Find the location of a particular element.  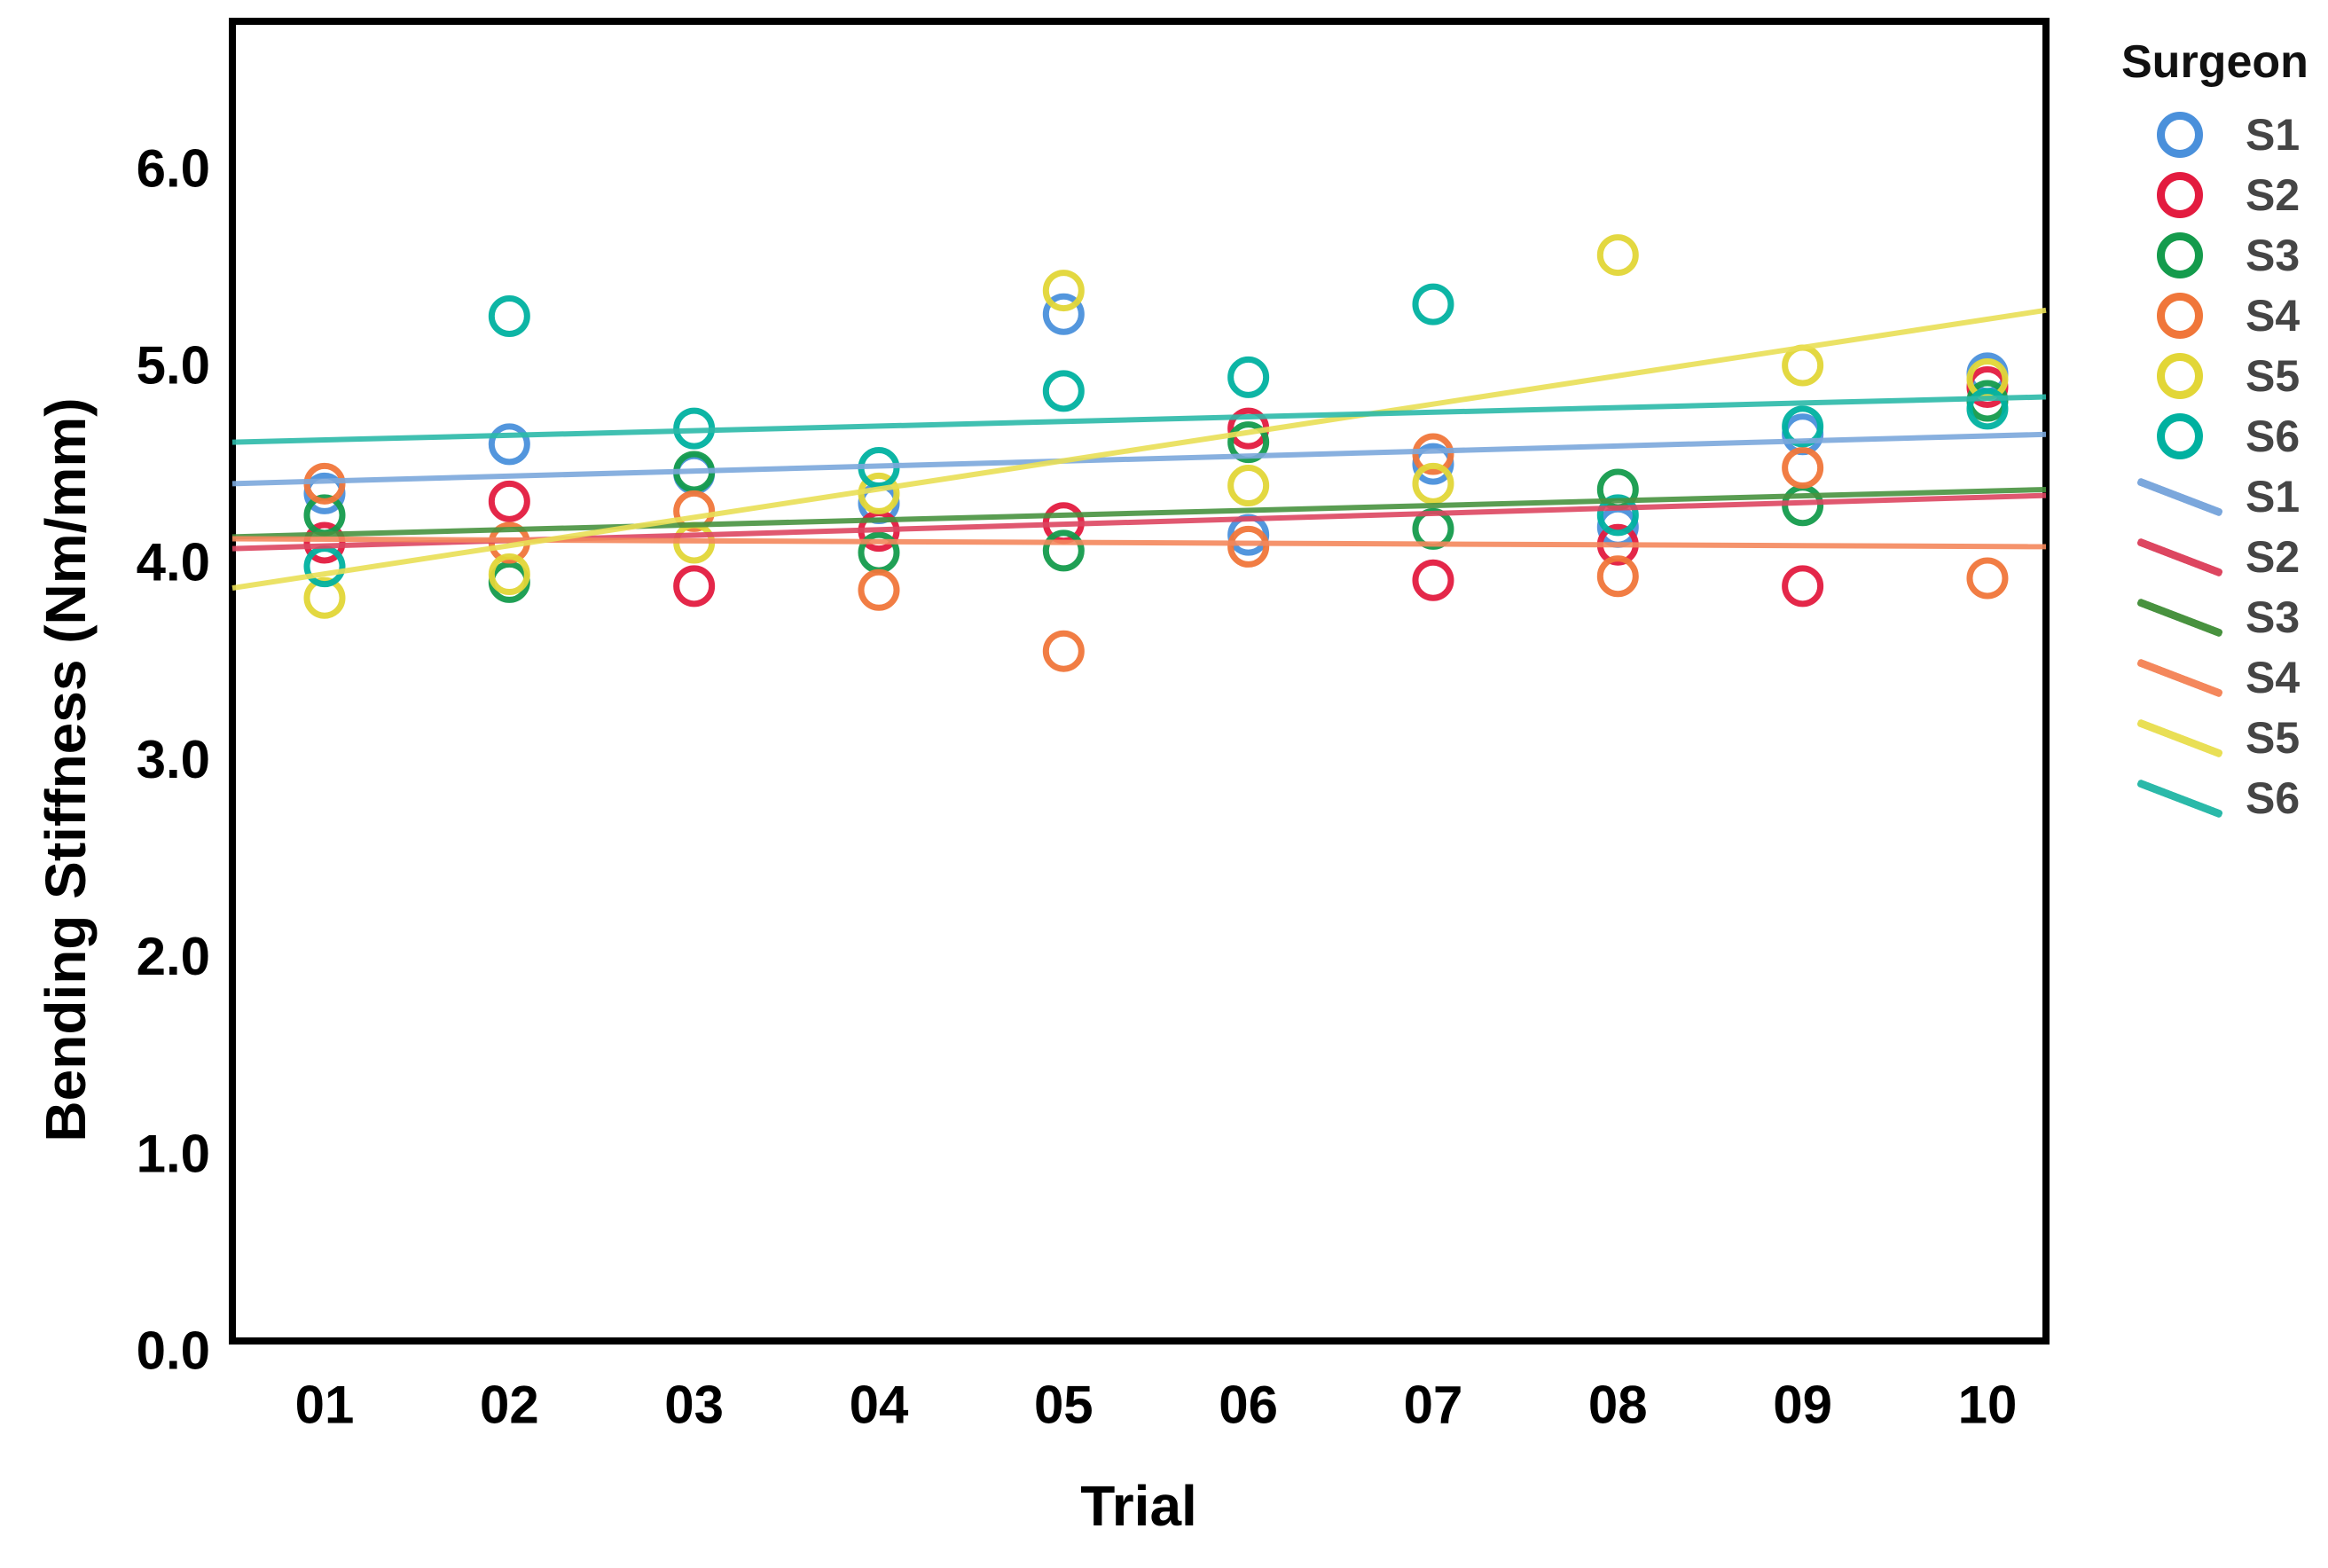

point-s1-t05 is located at coordinates (1063, 314).